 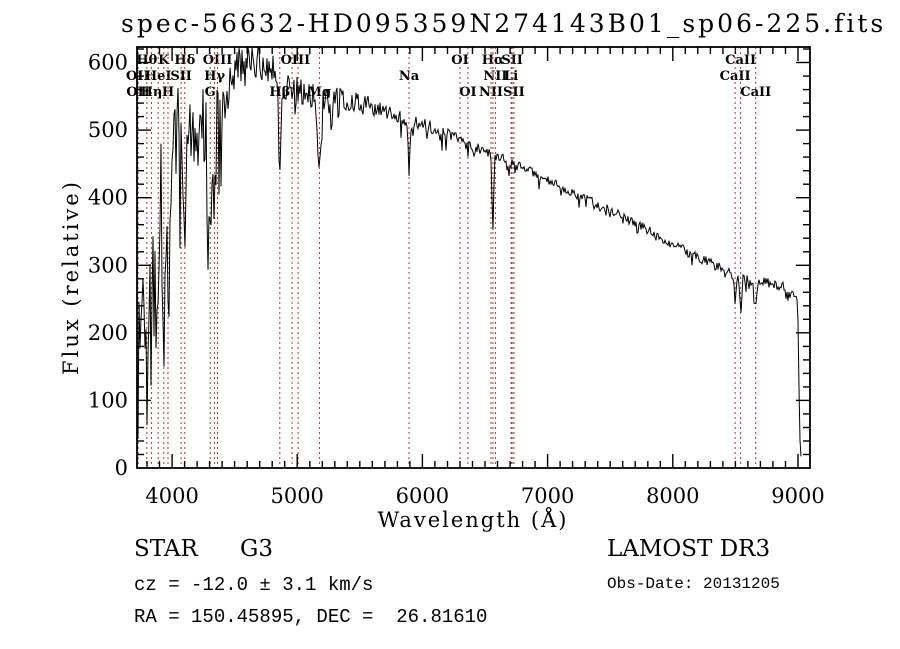 I want to click on svg-text: 400, so click(x=108, y=198).